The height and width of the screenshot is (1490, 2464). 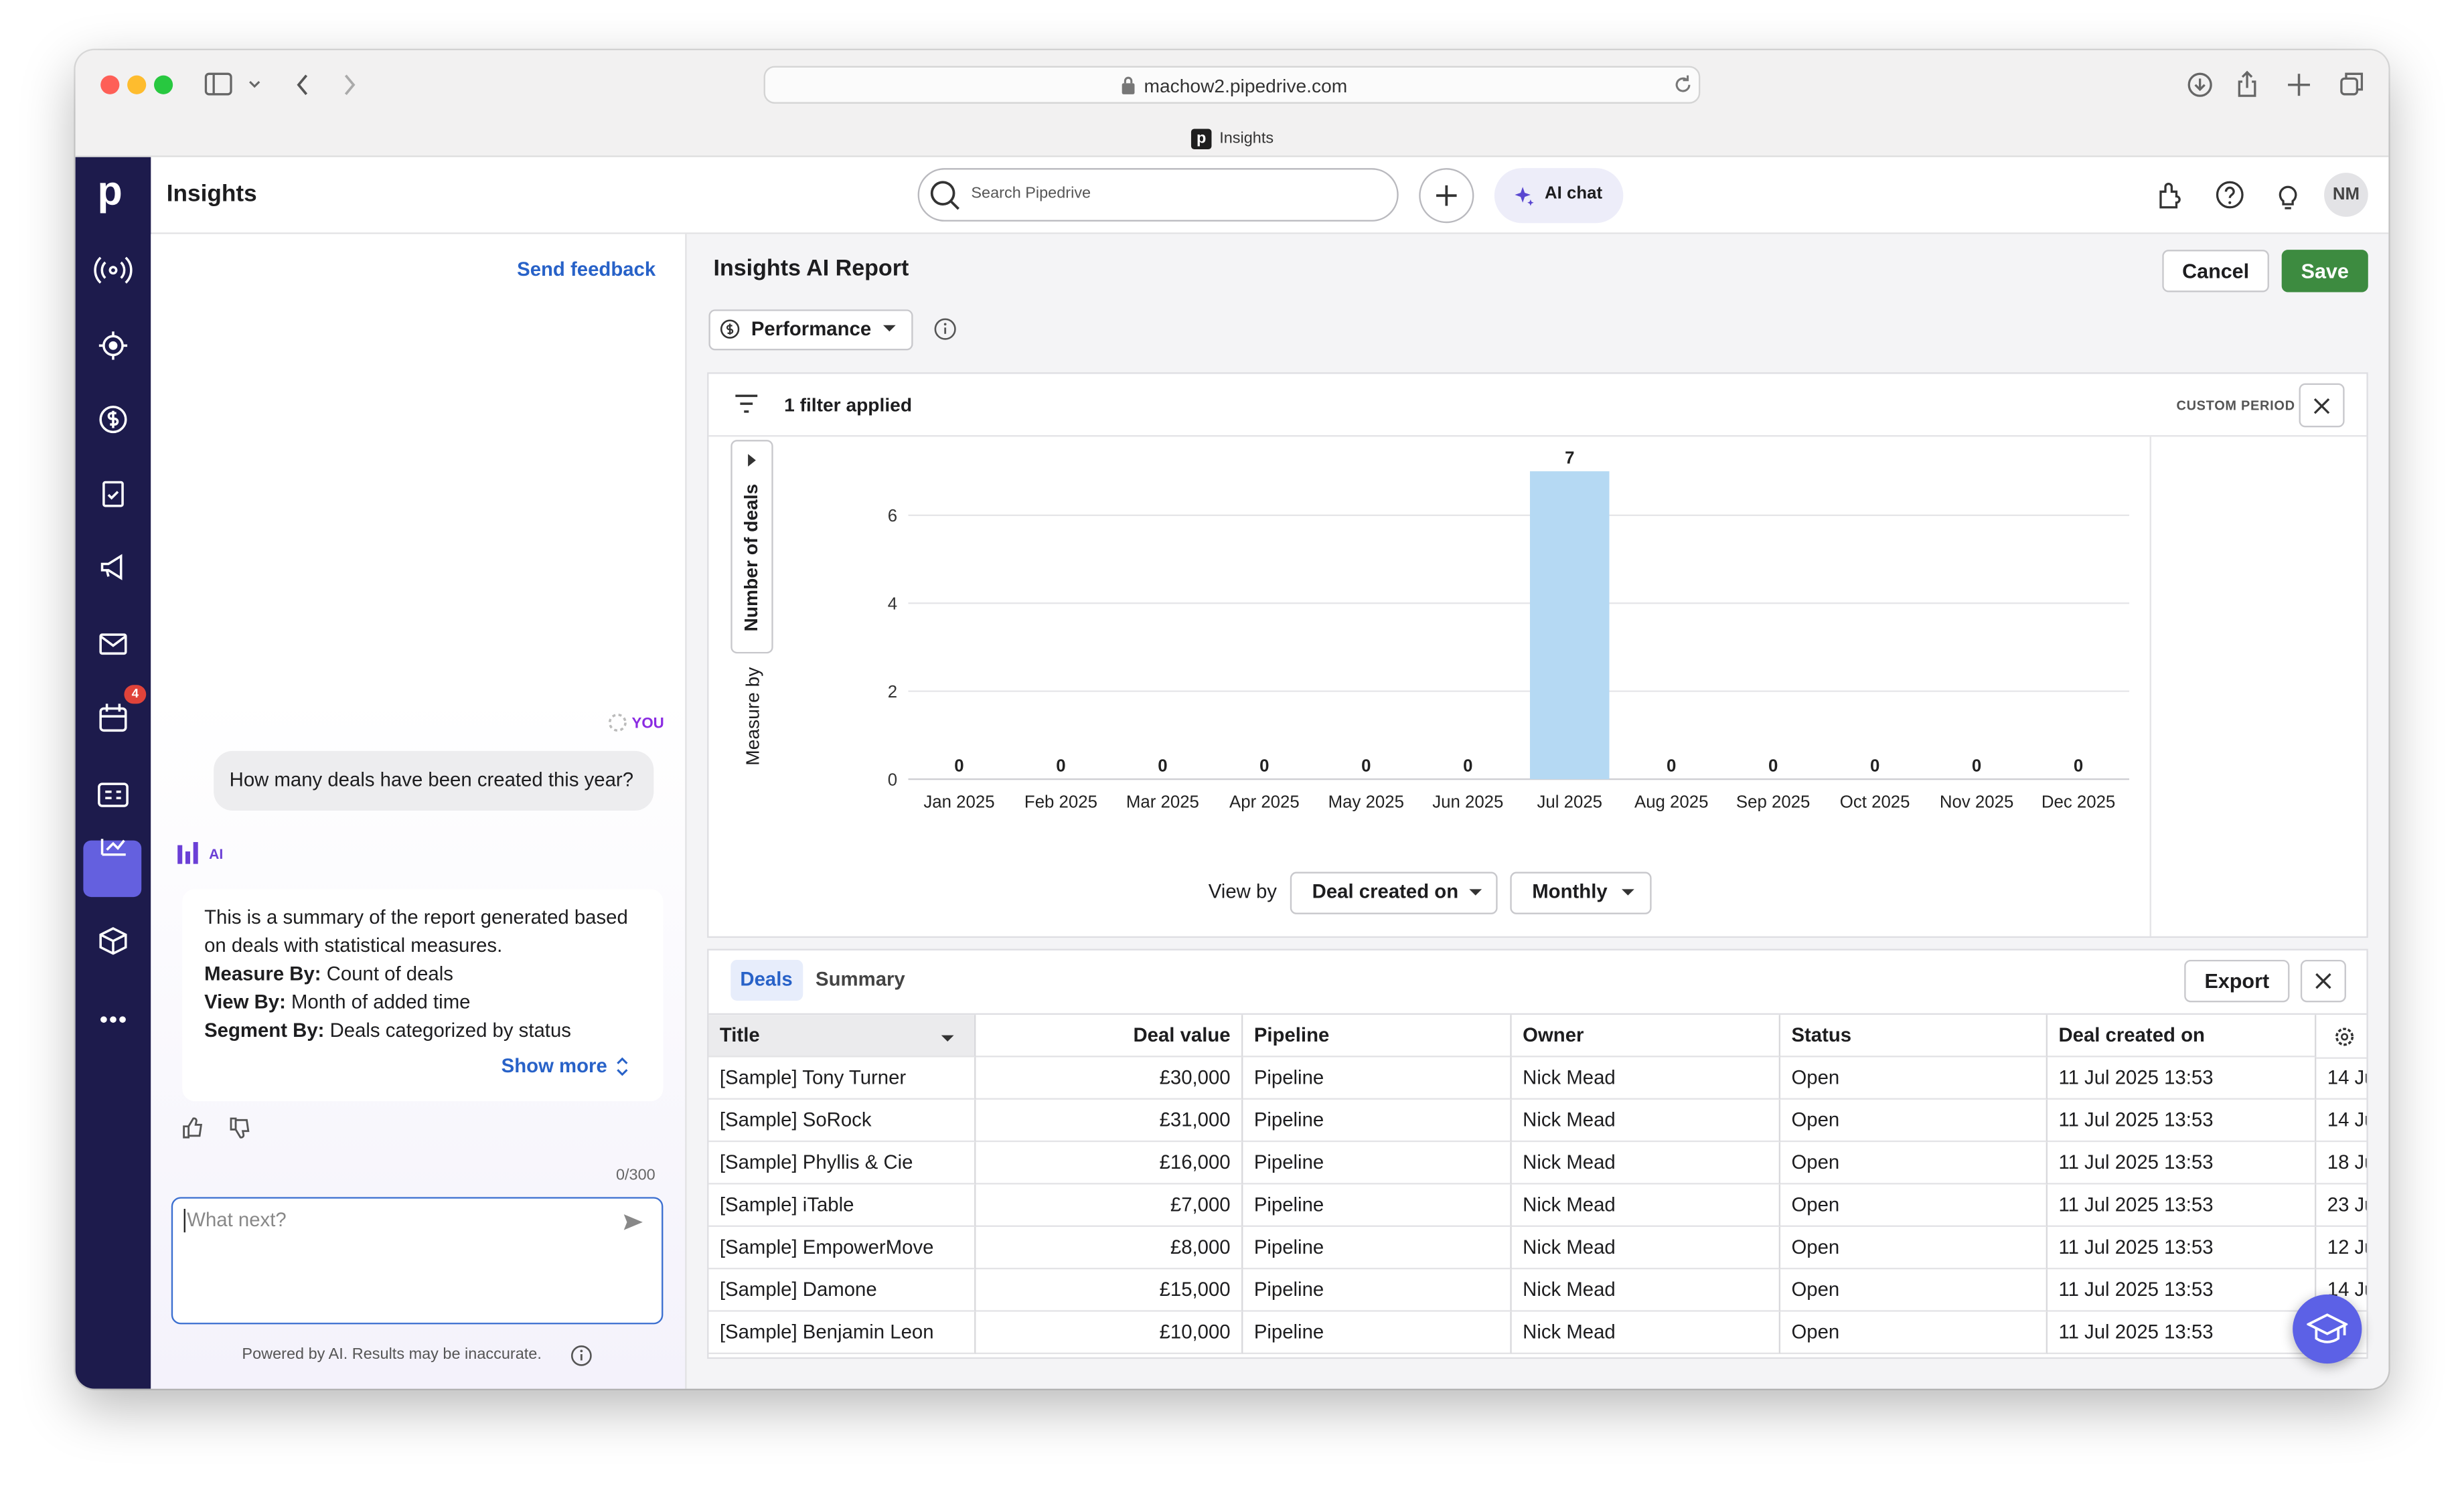 What do you see at coordinates (378, 1002) in the screenshot?
I see `summary-item-text: Month of added time` at bounding box center [378, 1002].